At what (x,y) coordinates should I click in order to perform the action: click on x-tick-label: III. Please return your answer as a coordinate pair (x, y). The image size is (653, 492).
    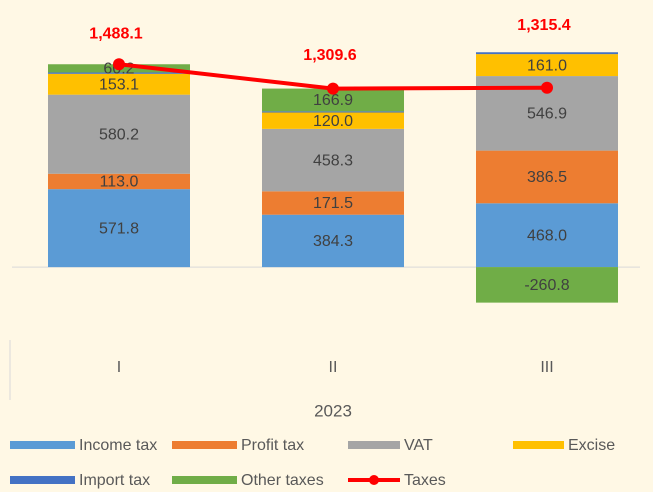
    Looking at the image, I should click on (546, 367).